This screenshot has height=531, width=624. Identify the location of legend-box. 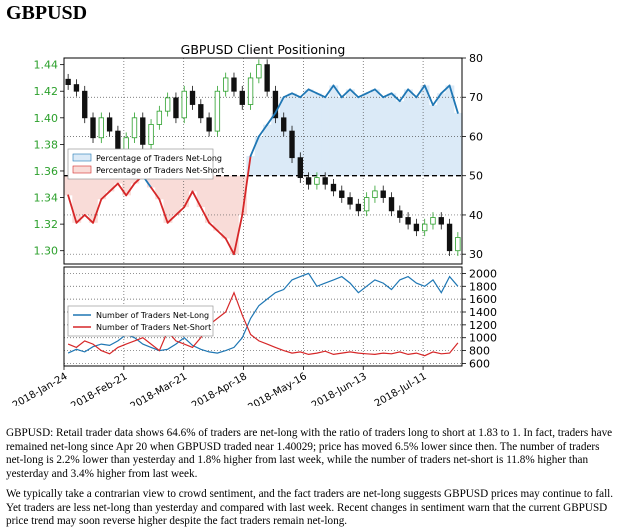
(140, 321).